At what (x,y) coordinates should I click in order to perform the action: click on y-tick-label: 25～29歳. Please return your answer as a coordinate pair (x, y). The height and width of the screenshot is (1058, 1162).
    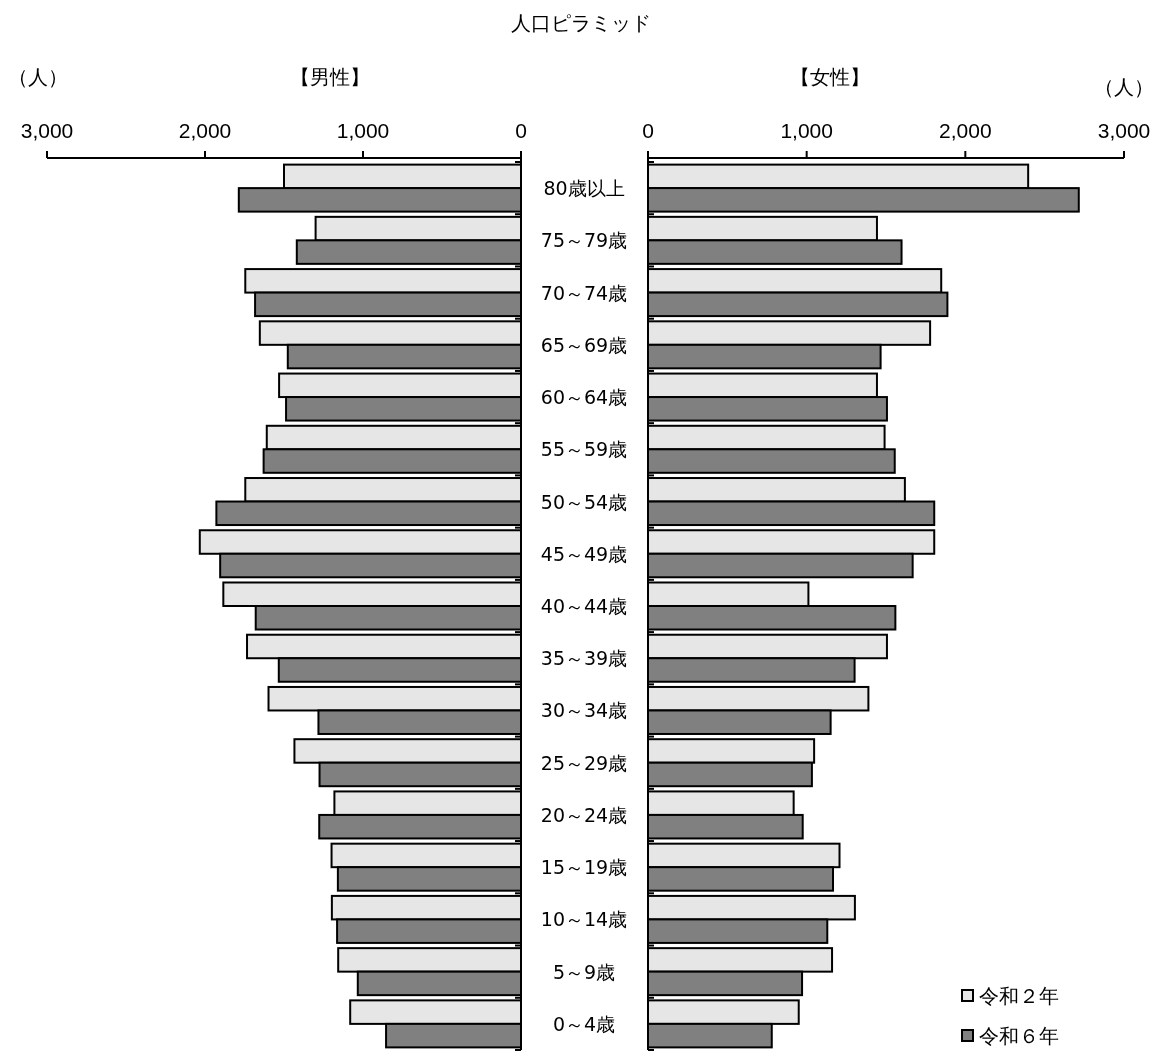
    Looking at the image, I should click on (584, 762).